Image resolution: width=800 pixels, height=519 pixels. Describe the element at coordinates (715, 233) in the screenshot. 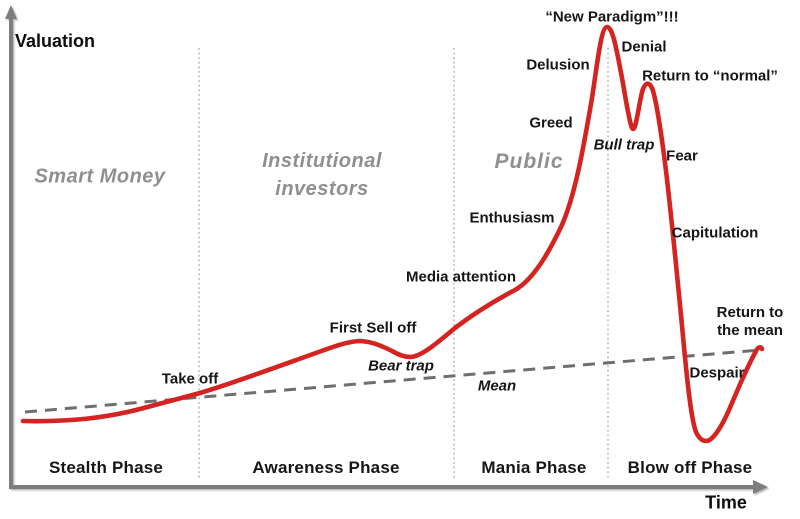

I see `annotation-capitulation: Capitulation` at that location.